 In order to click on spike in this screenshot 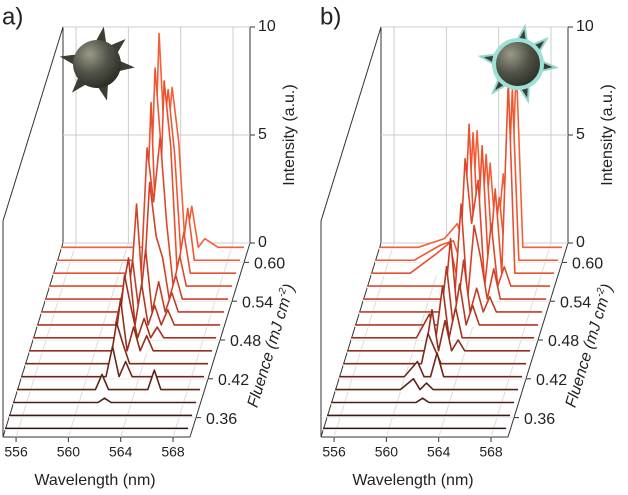, I will do `click(125, 65)`.